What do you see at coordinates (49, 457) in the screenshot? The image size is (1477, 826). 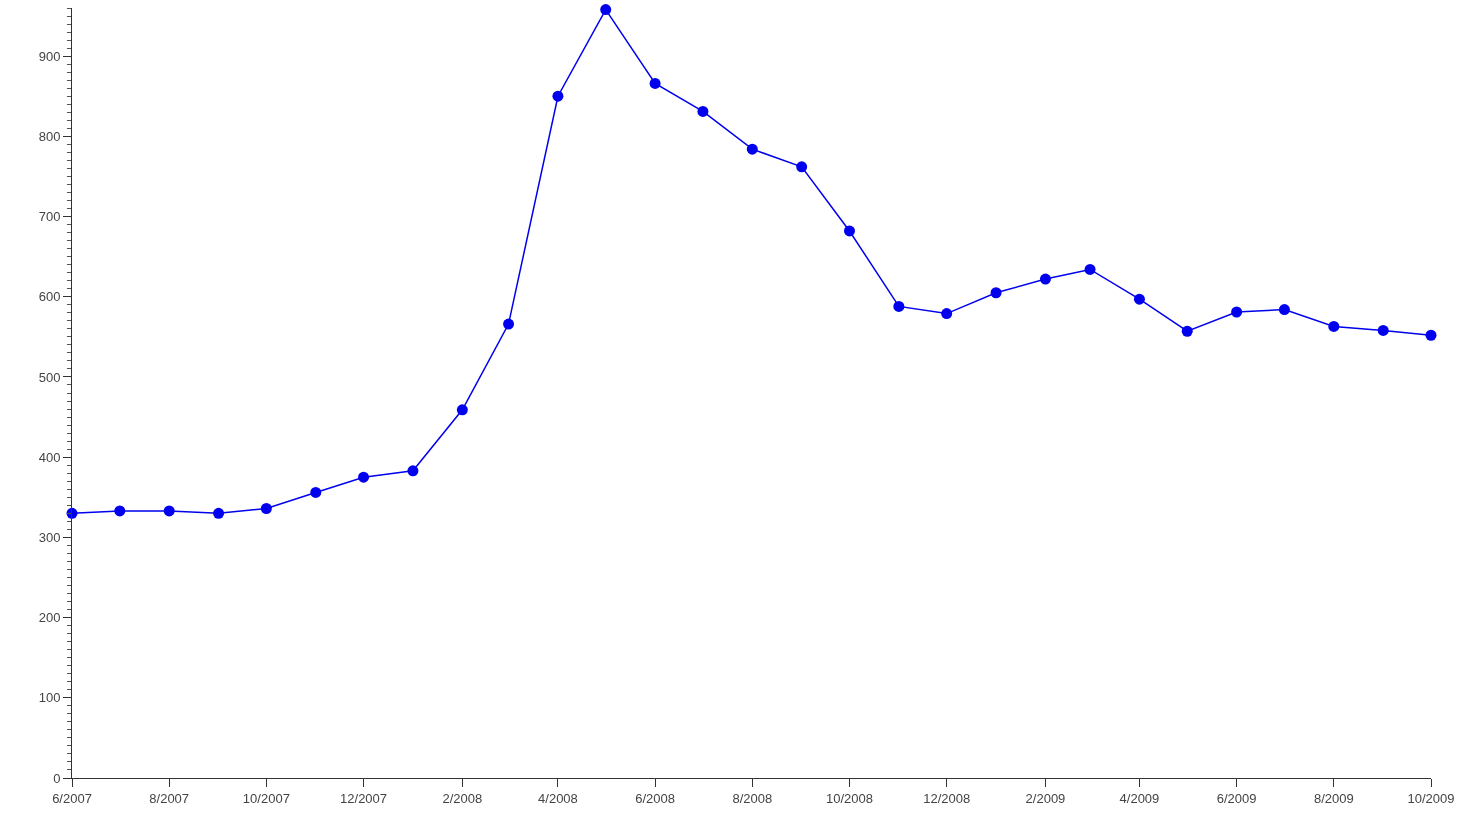 I see `y-tick-label: 400` at bounding box center [49, 457].